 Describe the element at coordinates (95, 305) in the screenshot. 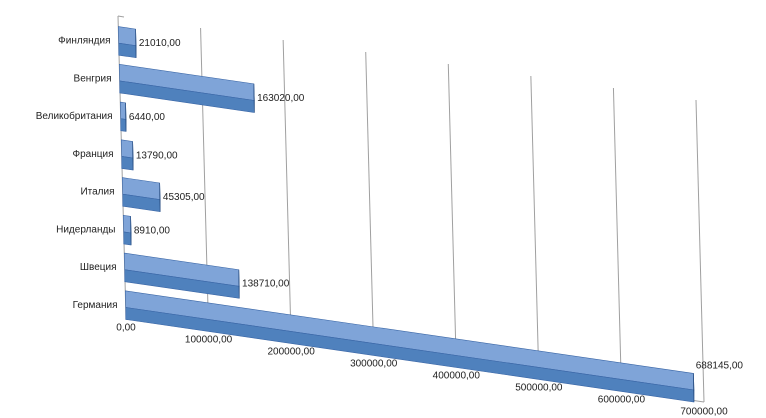

I see `category-label-7: Германия` at that location.